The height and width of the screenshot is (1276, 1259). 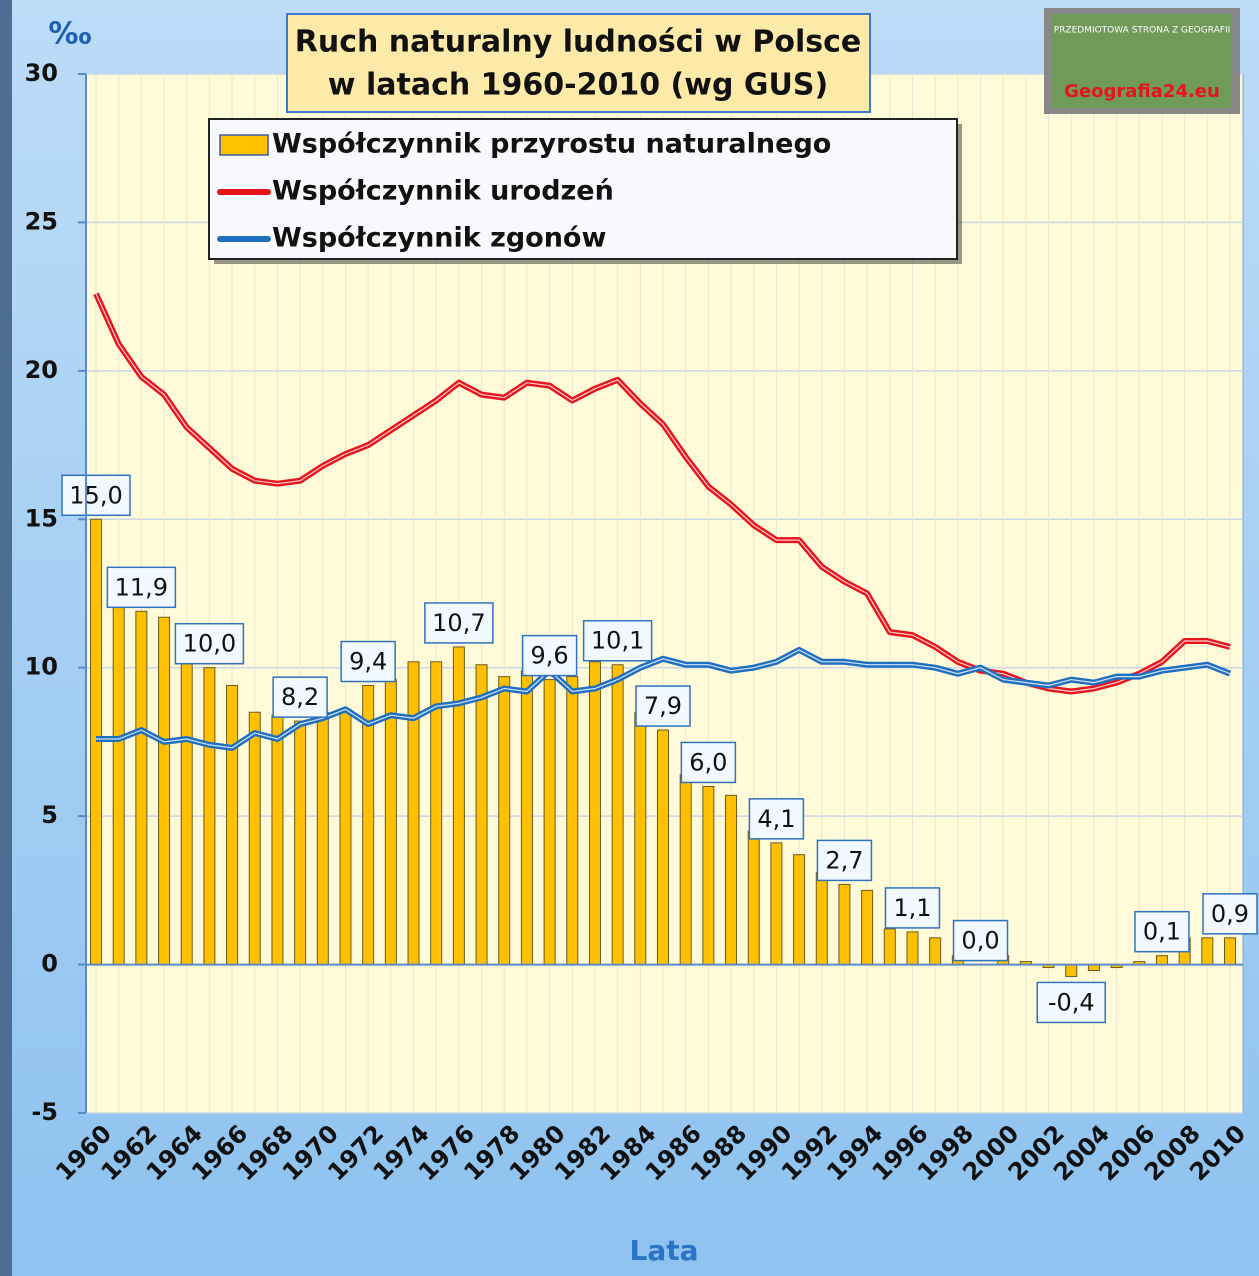 What do you see at coordinates (6, 638) in the screenshot?
I see `side-texture` at bounding box center [6, 638].